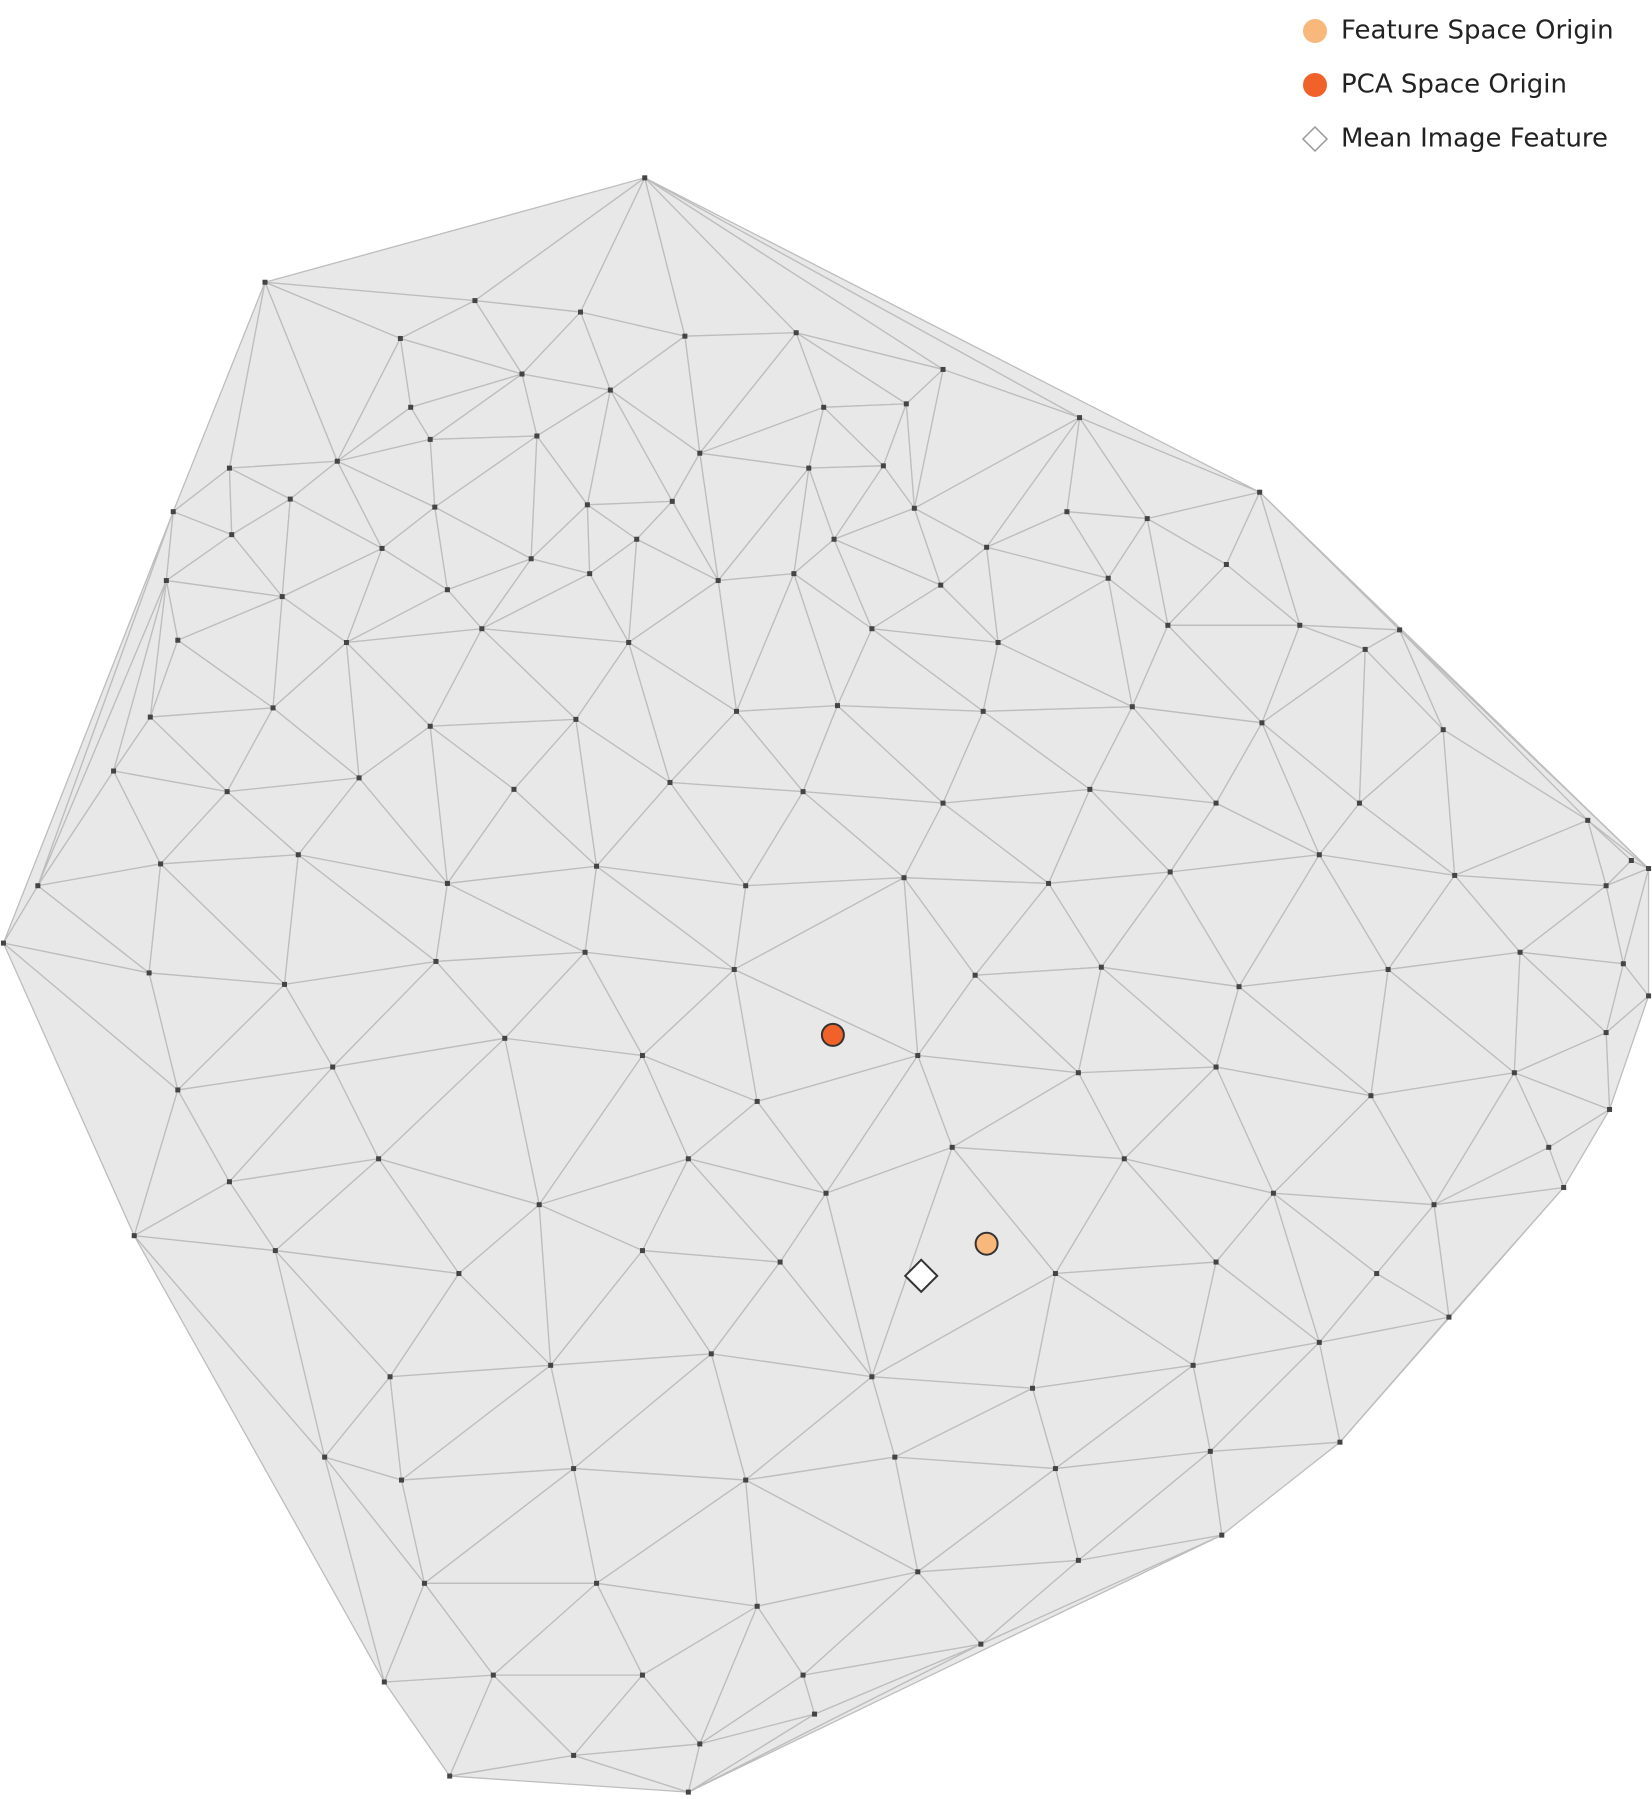 The image size is (1652, 1799). Describe the element at coordinates (1315, 31) in the screenshot. I see `legend-marker` at that location.